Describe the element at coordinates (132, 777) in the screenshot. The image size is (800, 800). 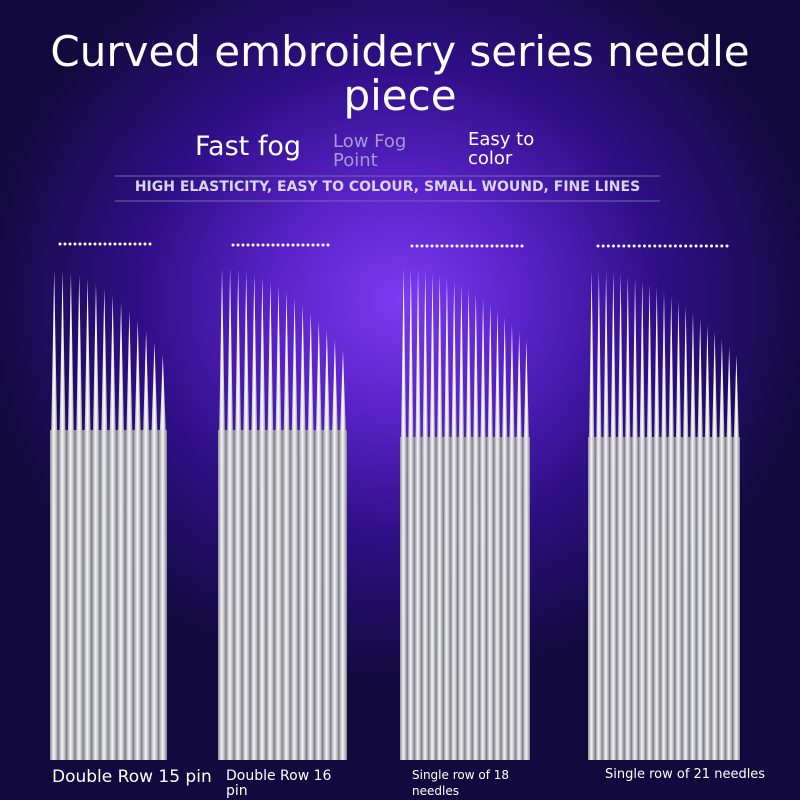
I see `product-label: Double Row 15 pin` at that location.